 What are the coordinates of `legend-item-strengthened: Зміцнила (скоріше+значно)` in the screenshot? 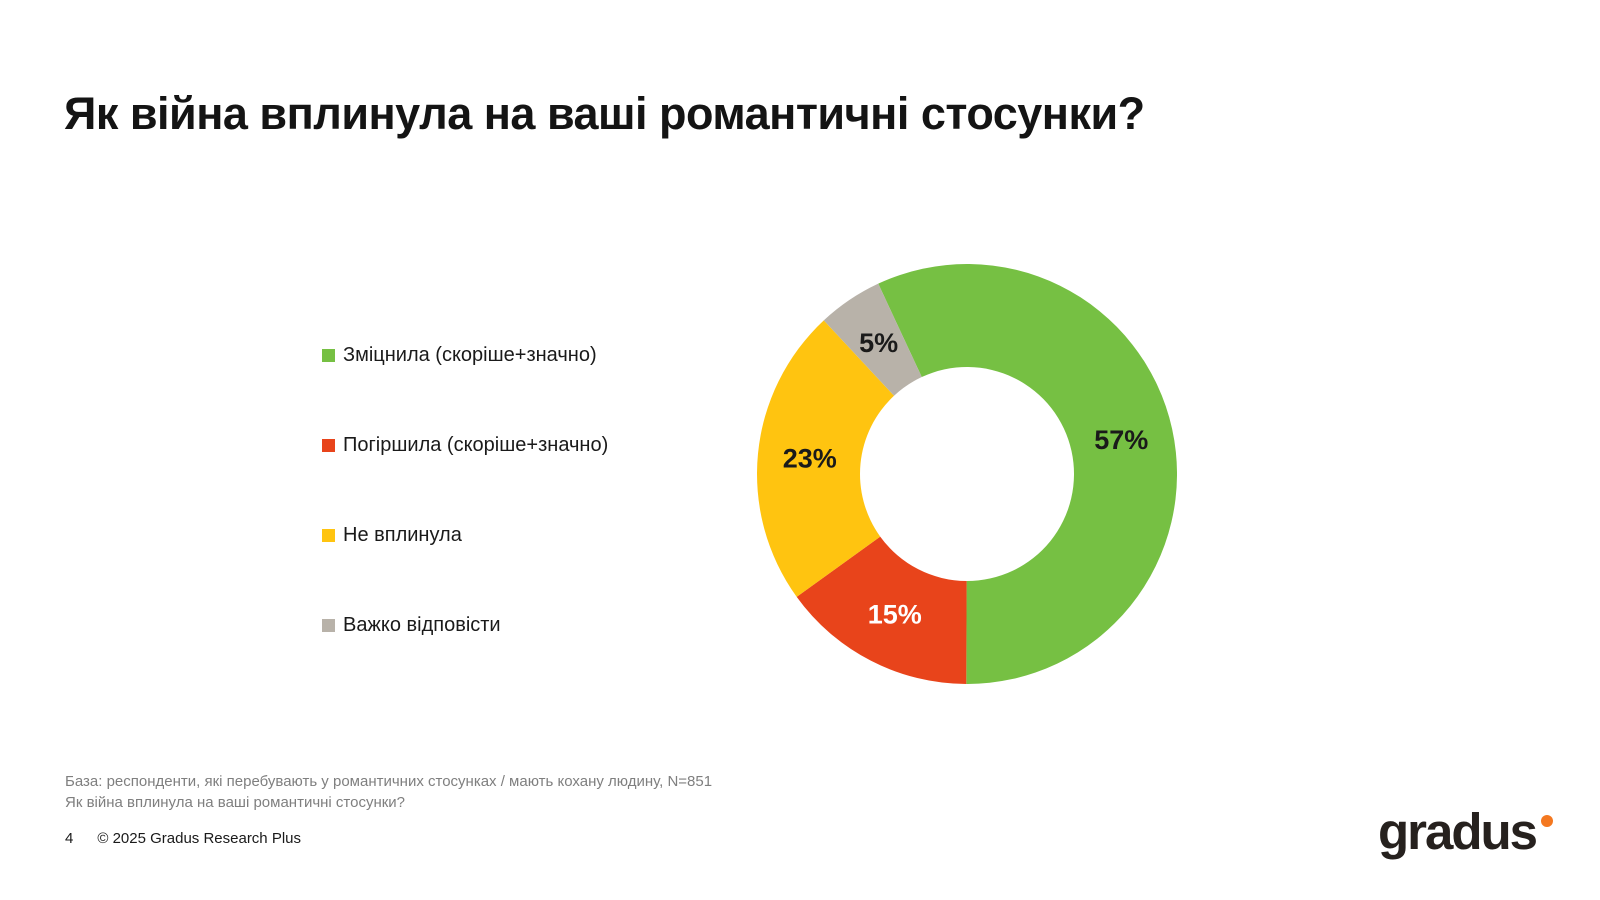 It's located at (465, 355).